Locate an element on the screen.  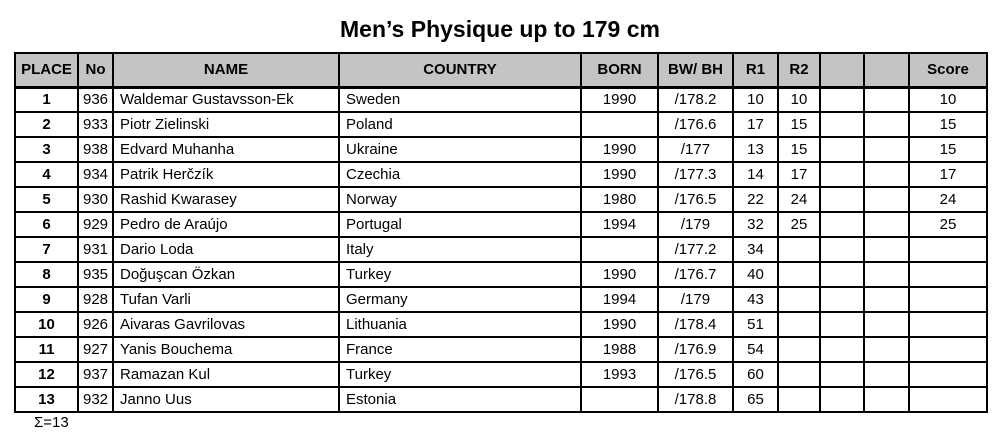
cell-place: 3 is located at coordinates (46, 149).